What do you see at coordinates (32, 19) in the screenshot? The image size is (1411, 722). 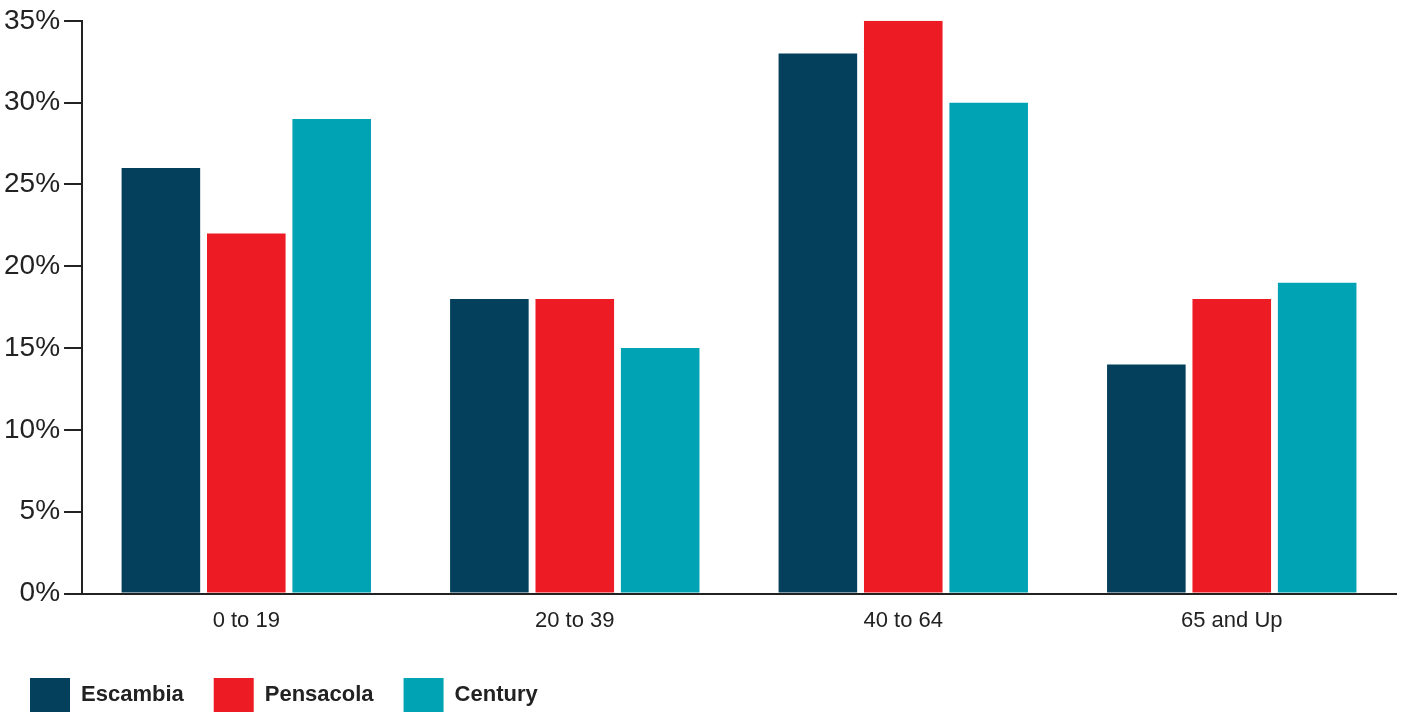 I see `y-tick-label: 35%` at bounding box center [32, 19].